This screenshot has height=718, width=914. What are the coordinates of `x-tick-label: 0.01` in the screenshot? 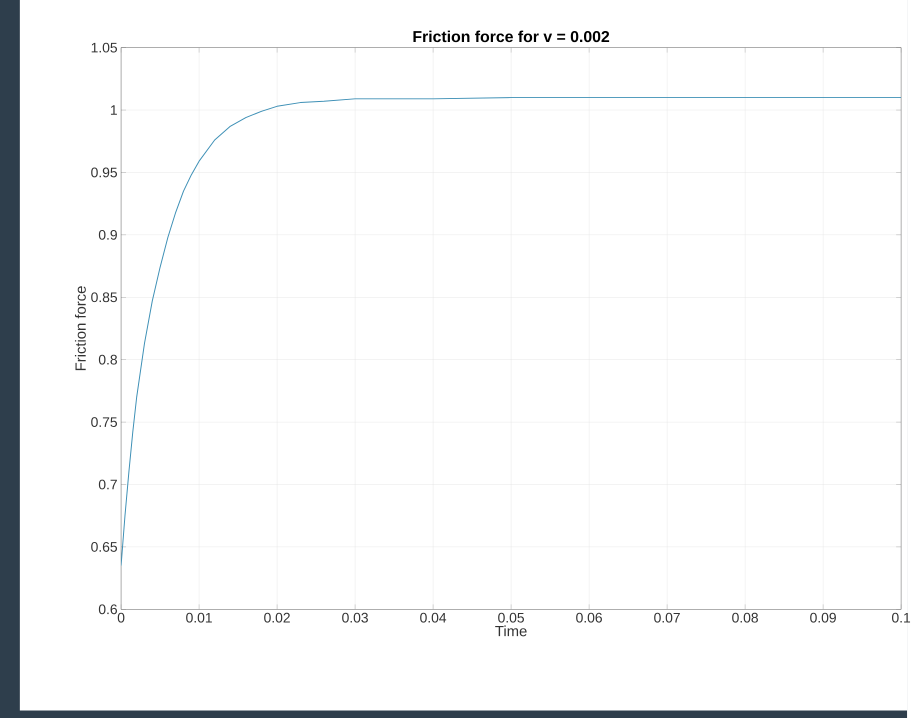 It's located at (199, 617).